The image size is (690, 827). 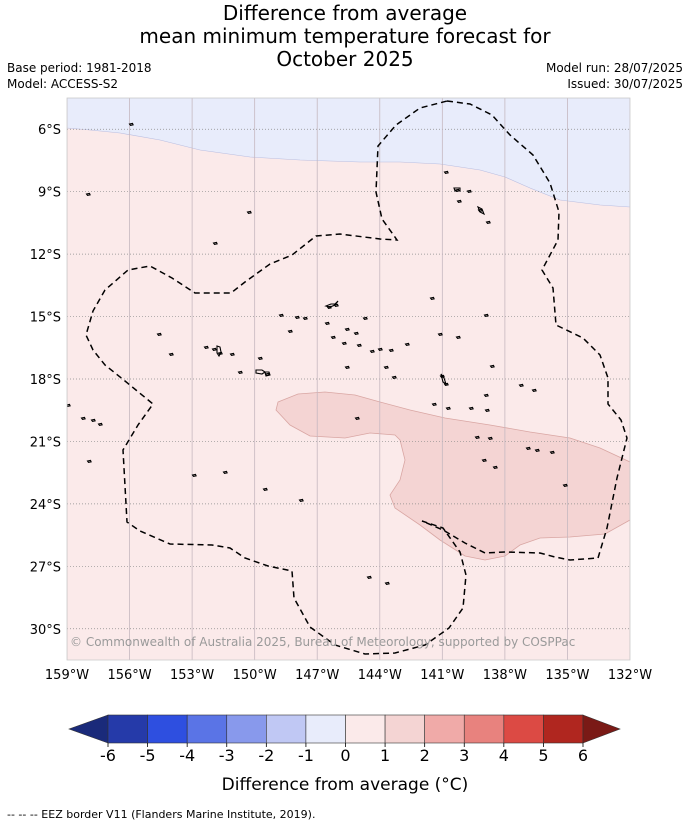 I want to click on issued-date: Issued: 30/07/2025, so click(x=625, y=84).